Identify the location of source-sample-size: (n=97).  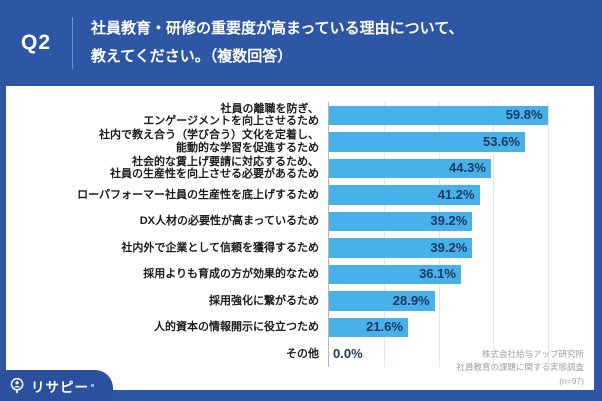
(571, 380).